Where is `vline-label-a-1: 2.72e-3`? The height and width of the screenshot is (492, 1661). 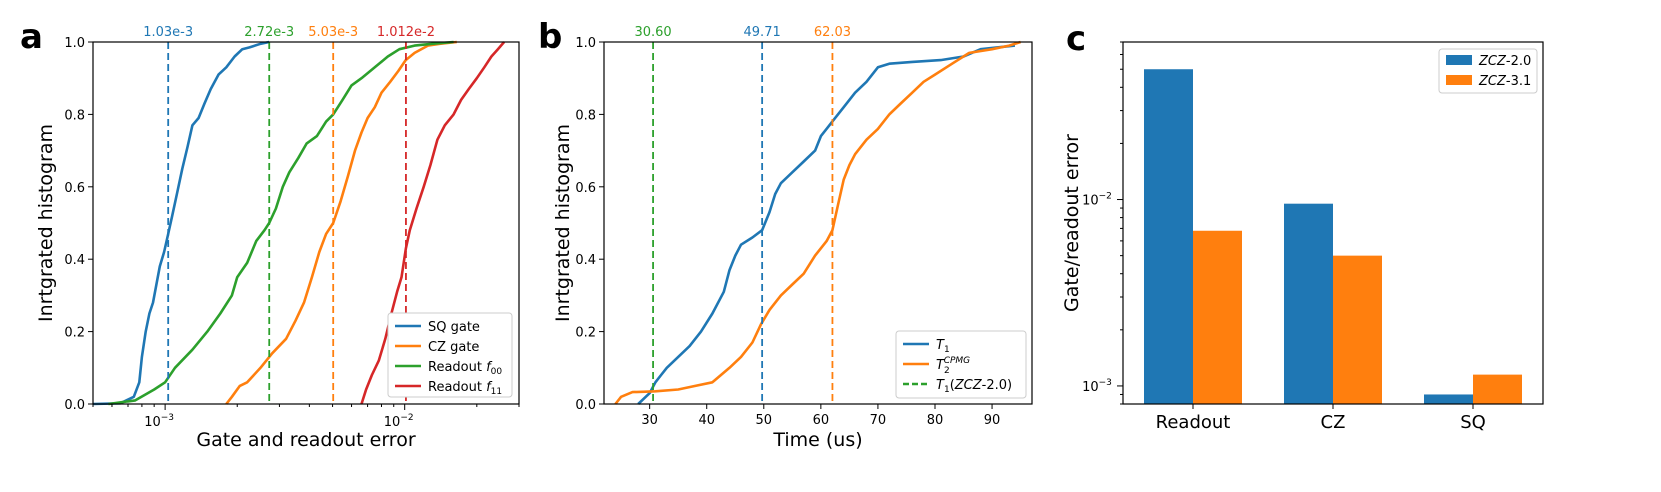 vline-label-a-1: 2.72e-3 is located at coordinates (269, 32).